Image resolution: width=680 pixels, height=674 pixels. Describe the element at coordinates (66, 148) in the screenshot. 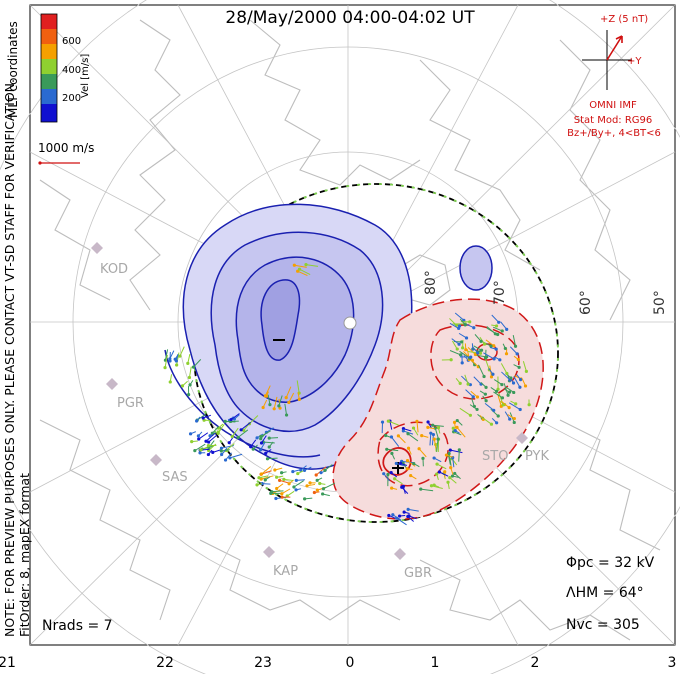

I see `reference-vector-label: 1000 m/s` at that location.